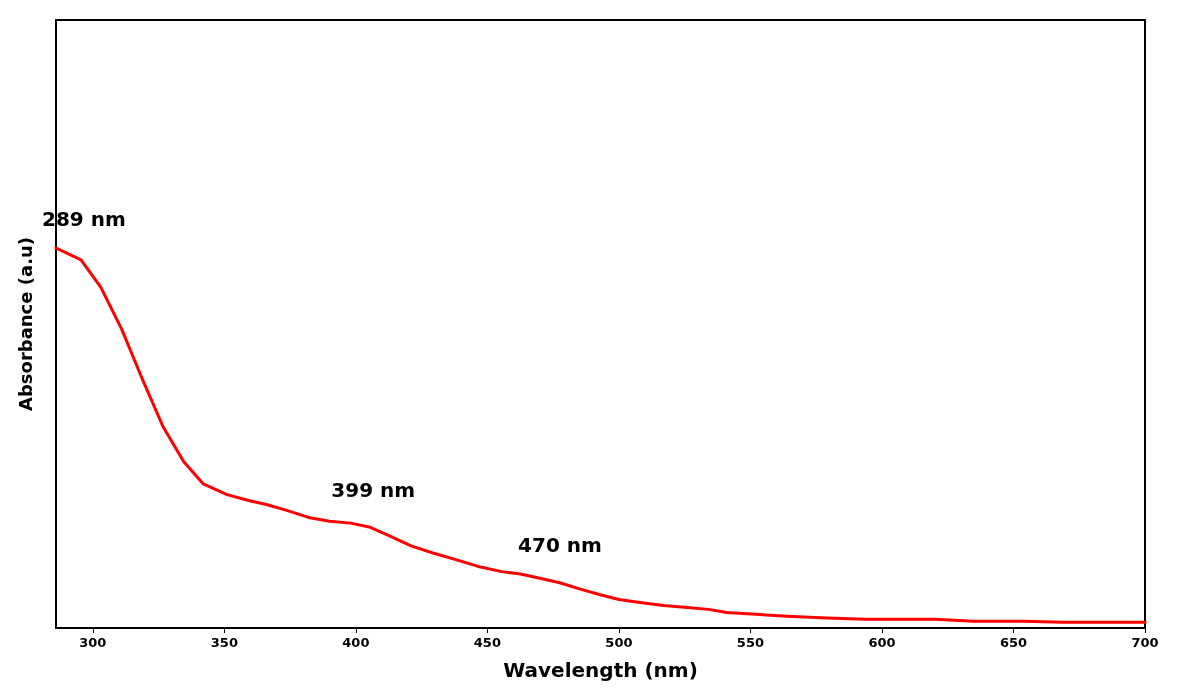  Describe the element at coordinates (1013, 642) in the screenshot. I see `x-tick-label: 650` at that location.